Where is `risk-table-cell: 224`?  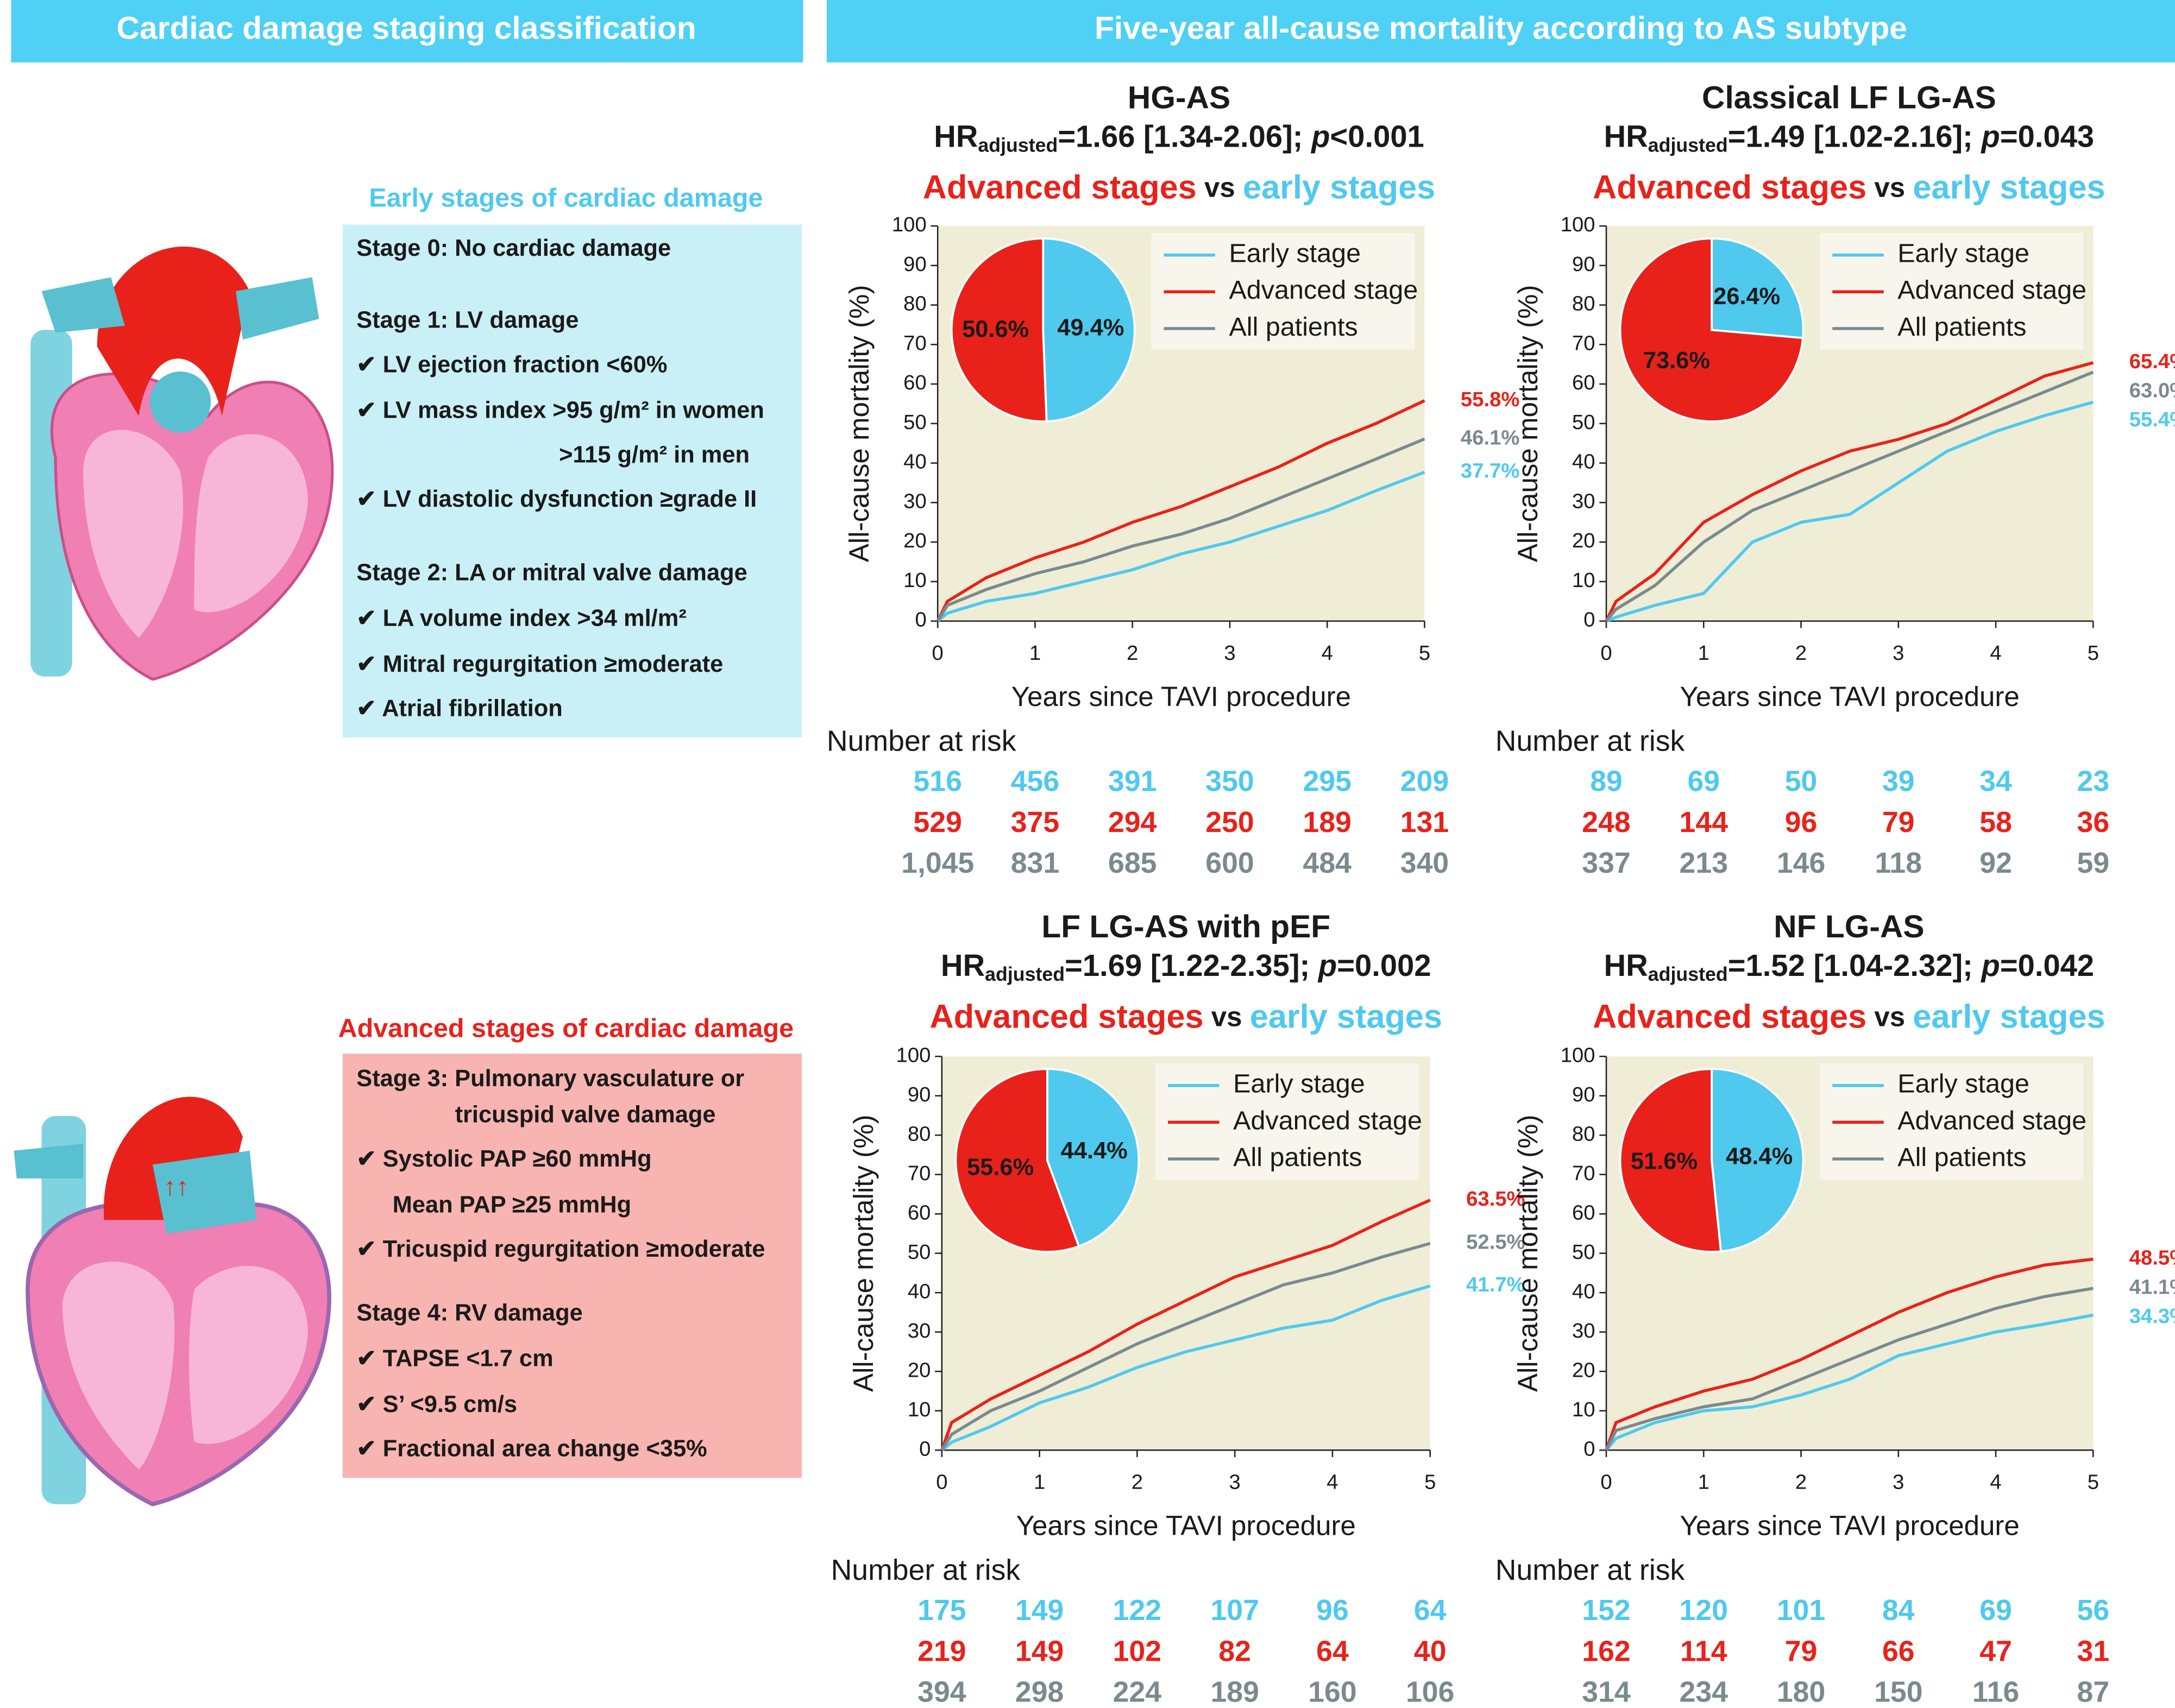
risk-table-cell: 224 is located at coordinates (1137, 1692).